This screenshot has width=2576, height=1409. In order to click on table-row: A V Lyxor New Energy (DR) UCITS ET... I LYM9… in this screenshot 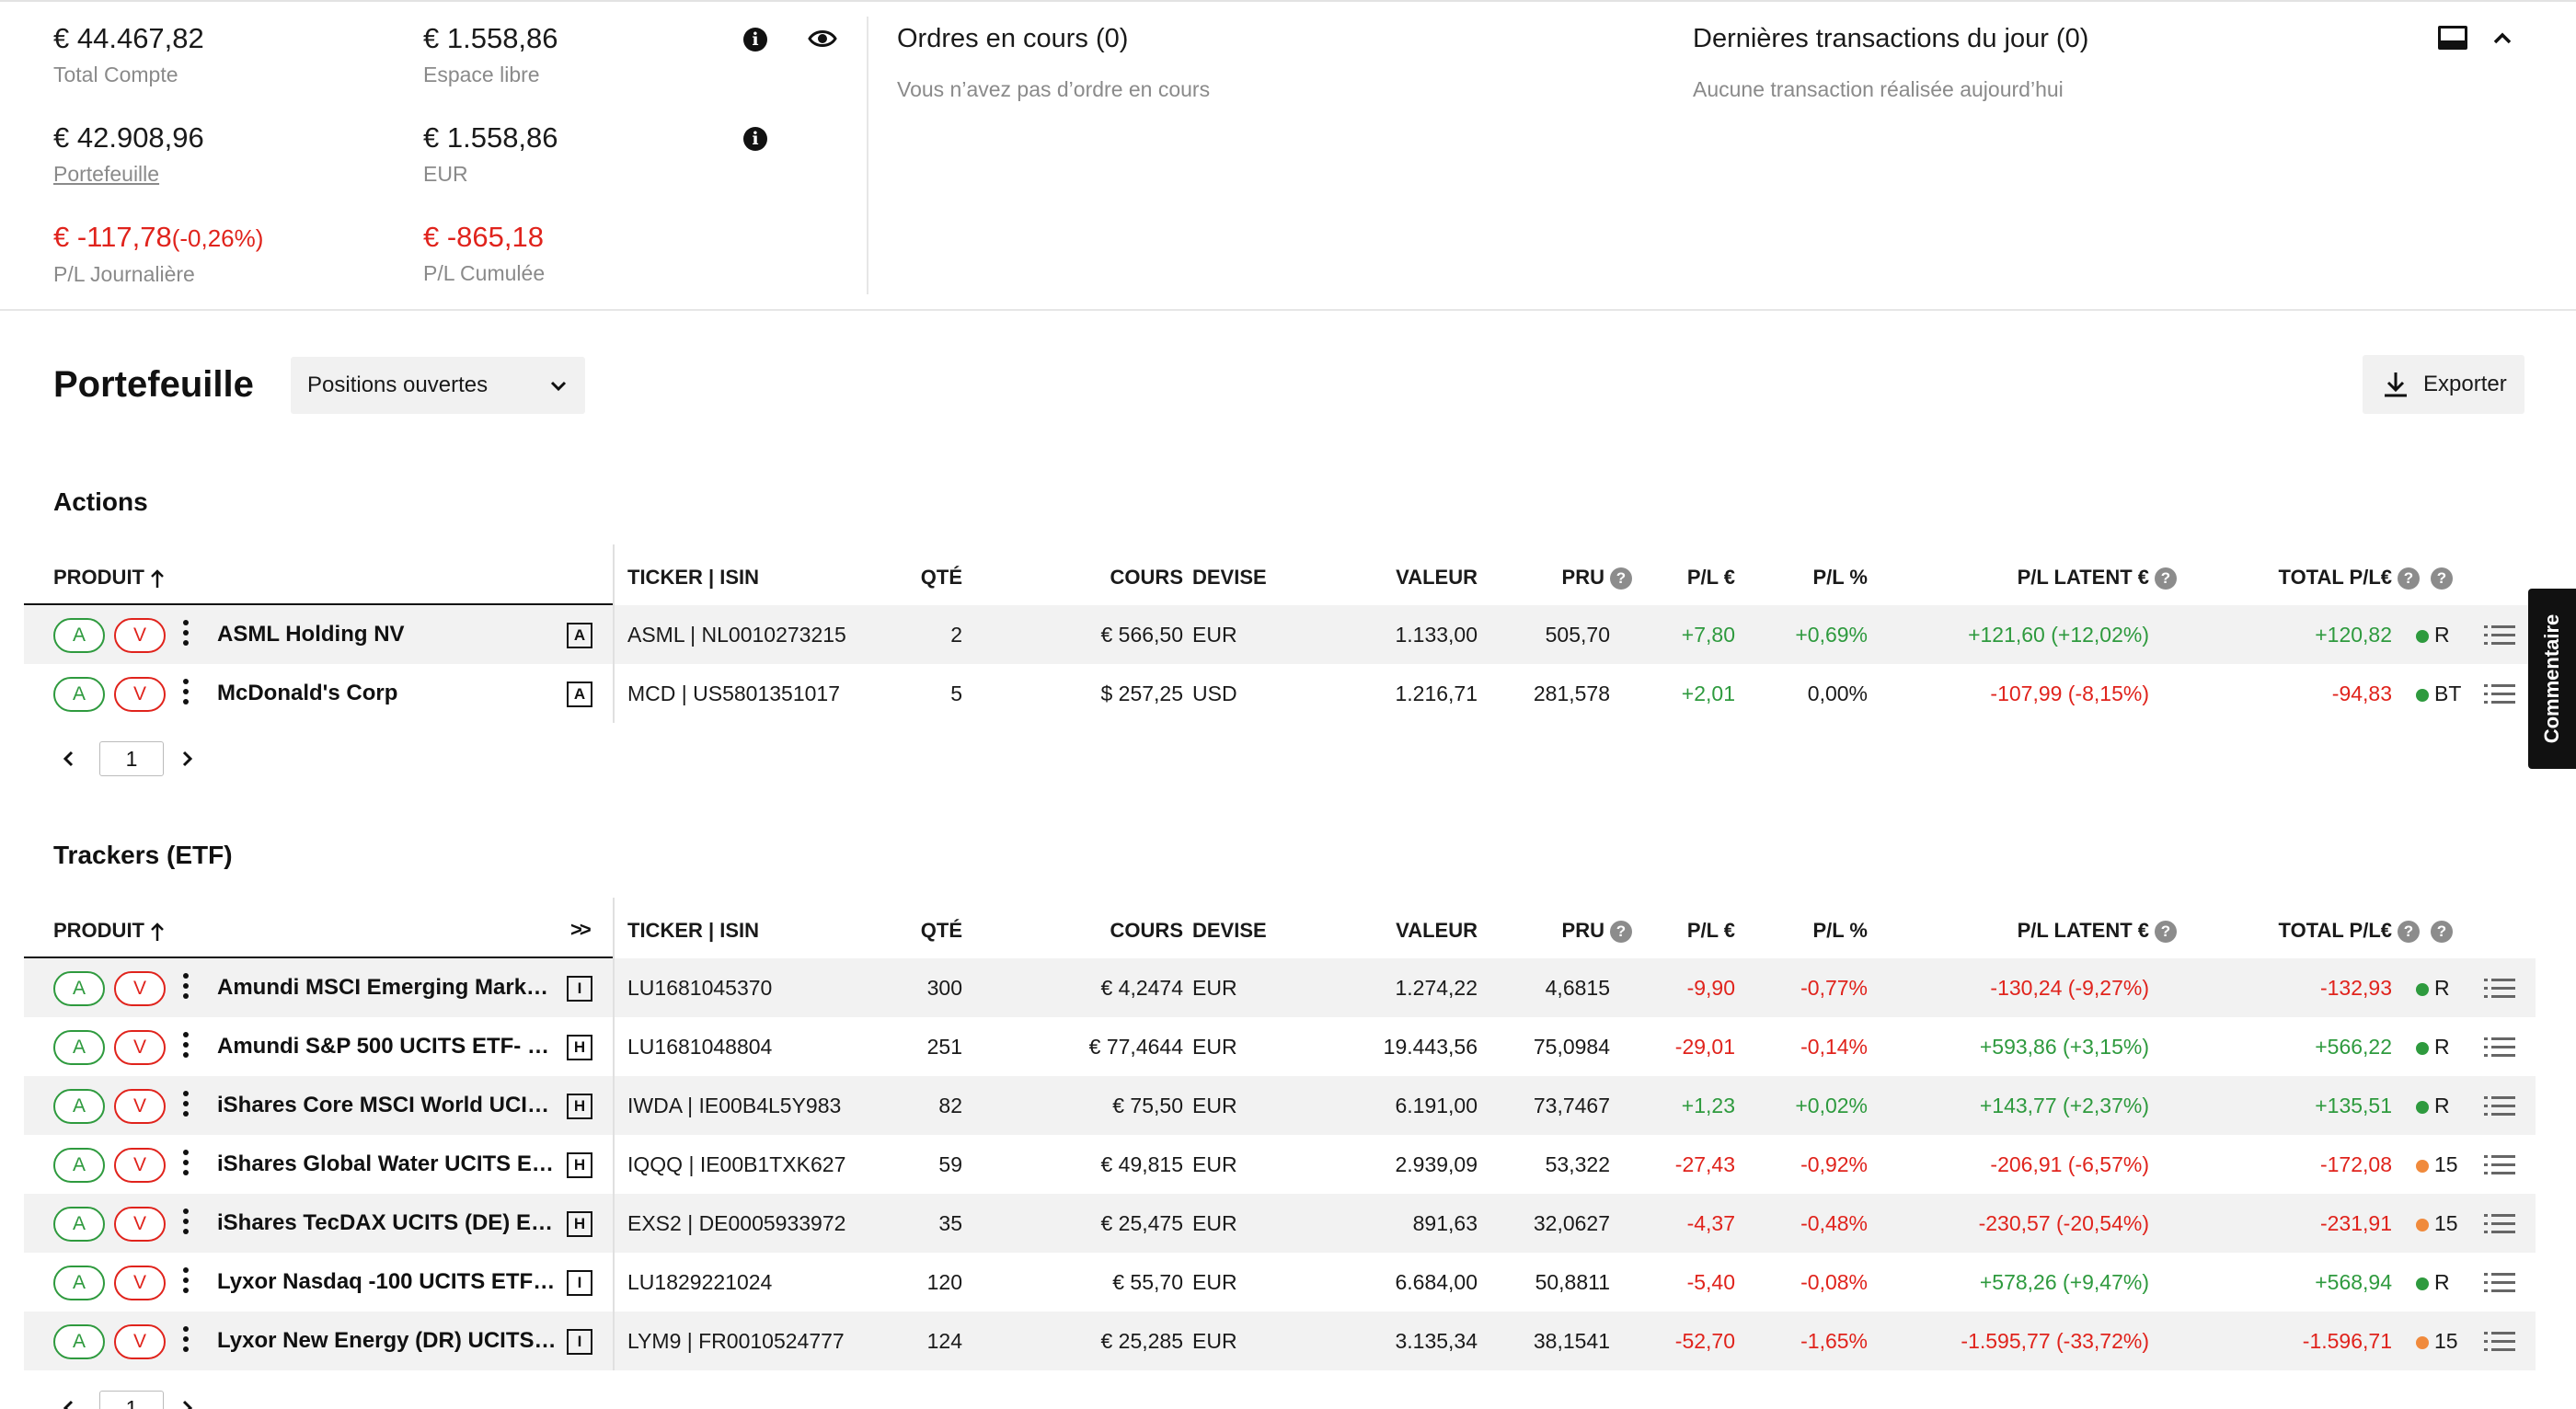, I will do `click(1280, 1341)`.